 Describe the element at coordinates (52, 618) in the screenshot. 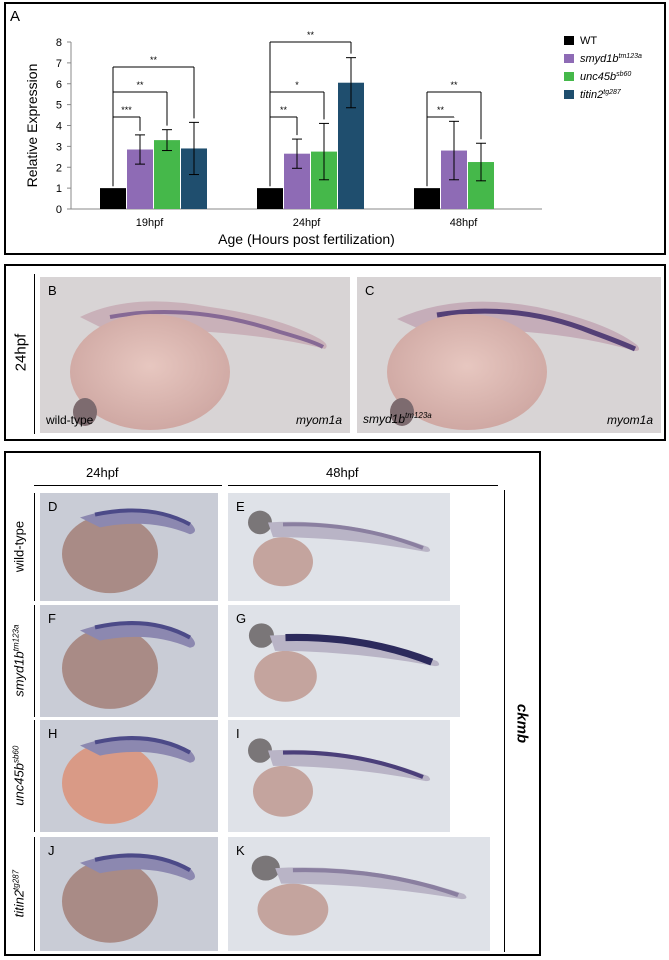

I see `image-letter: F` at that location.